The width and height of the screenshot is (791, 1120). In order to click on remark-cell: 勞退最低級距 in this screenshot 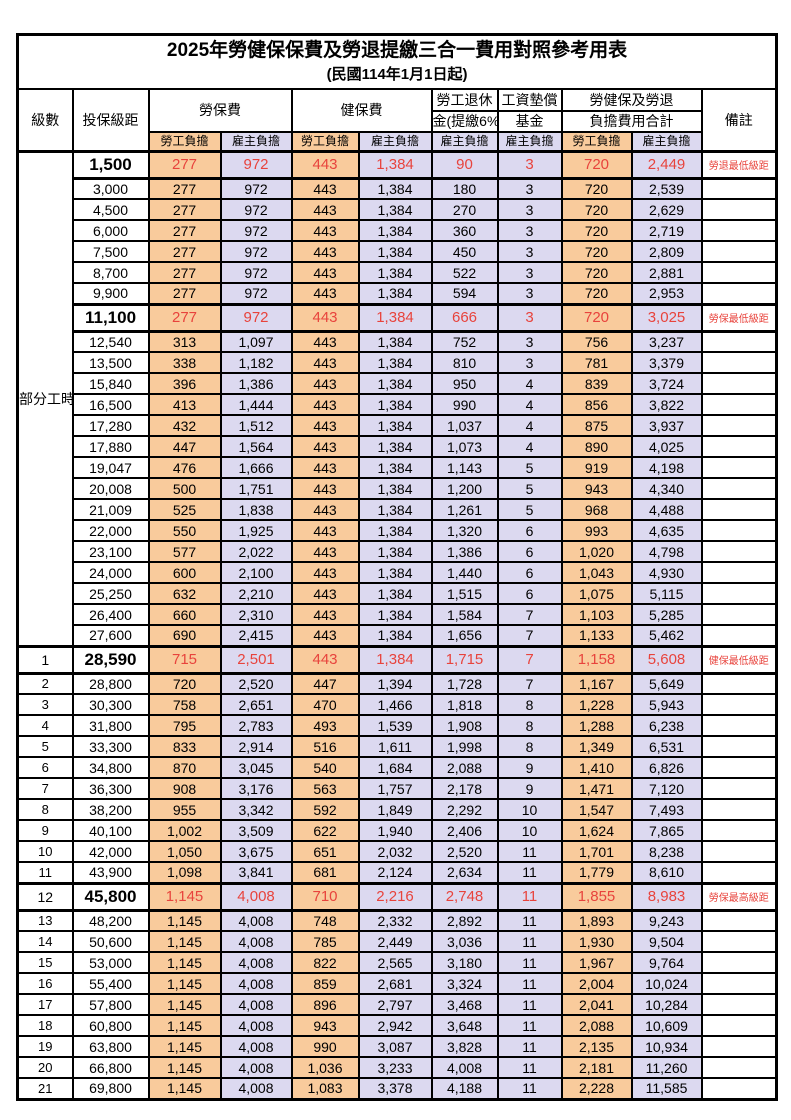, I will do `click(739, 164)`.